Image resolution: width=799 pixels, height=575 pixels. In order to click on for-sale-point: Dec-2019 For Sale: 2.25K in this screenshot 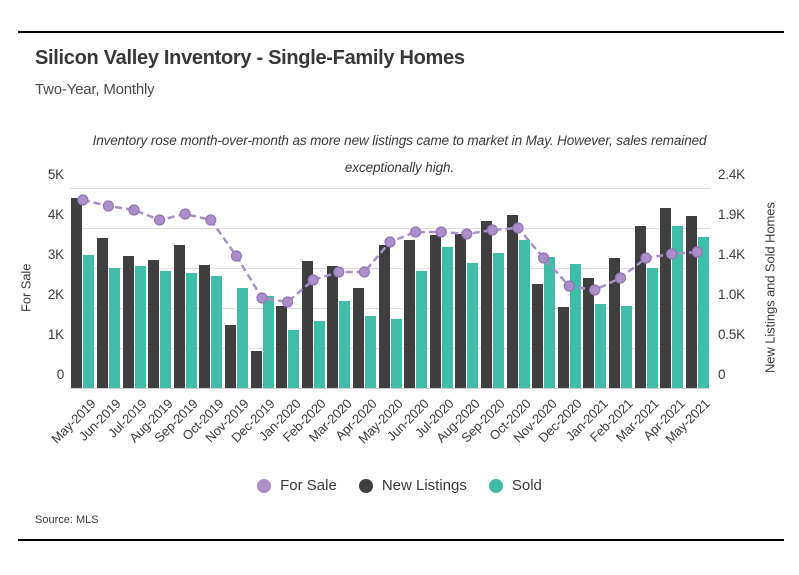, I will do `click(262, 298)`.